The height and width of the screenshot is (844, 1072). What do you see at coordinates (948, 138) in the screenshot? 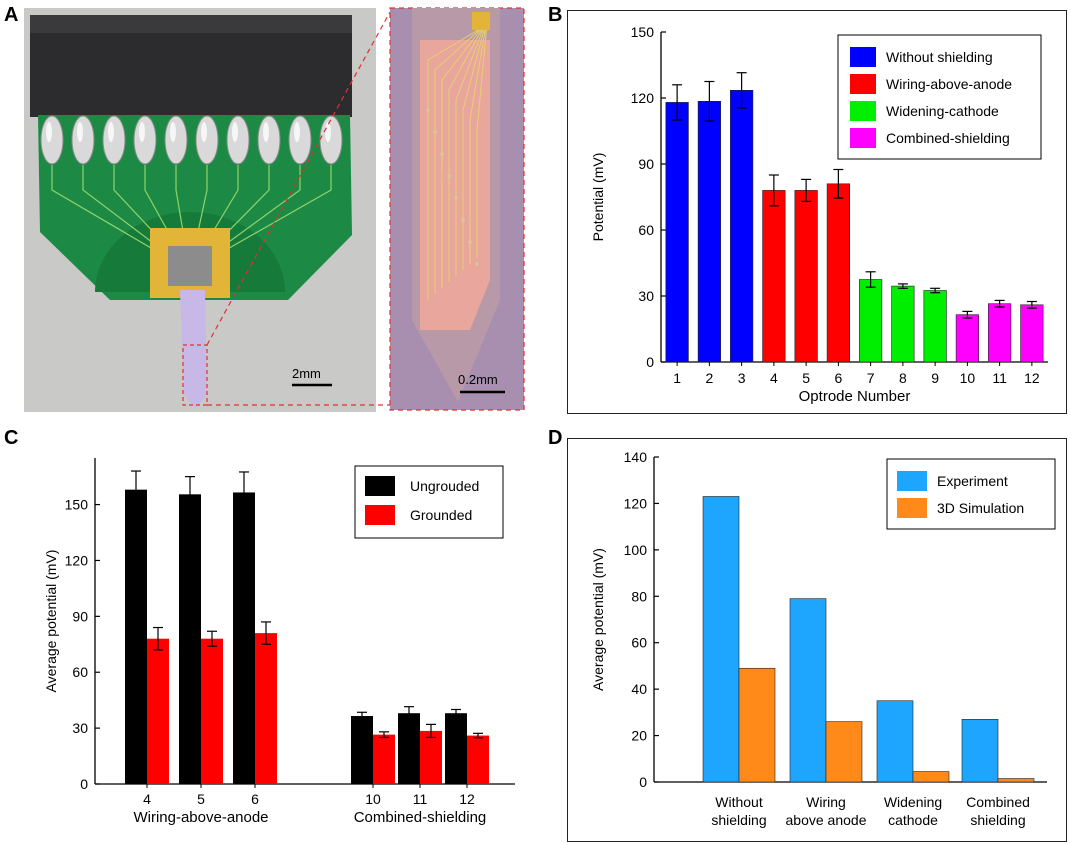
I see `legend-label: Combined-shielding` at bounding box center [948, 138].